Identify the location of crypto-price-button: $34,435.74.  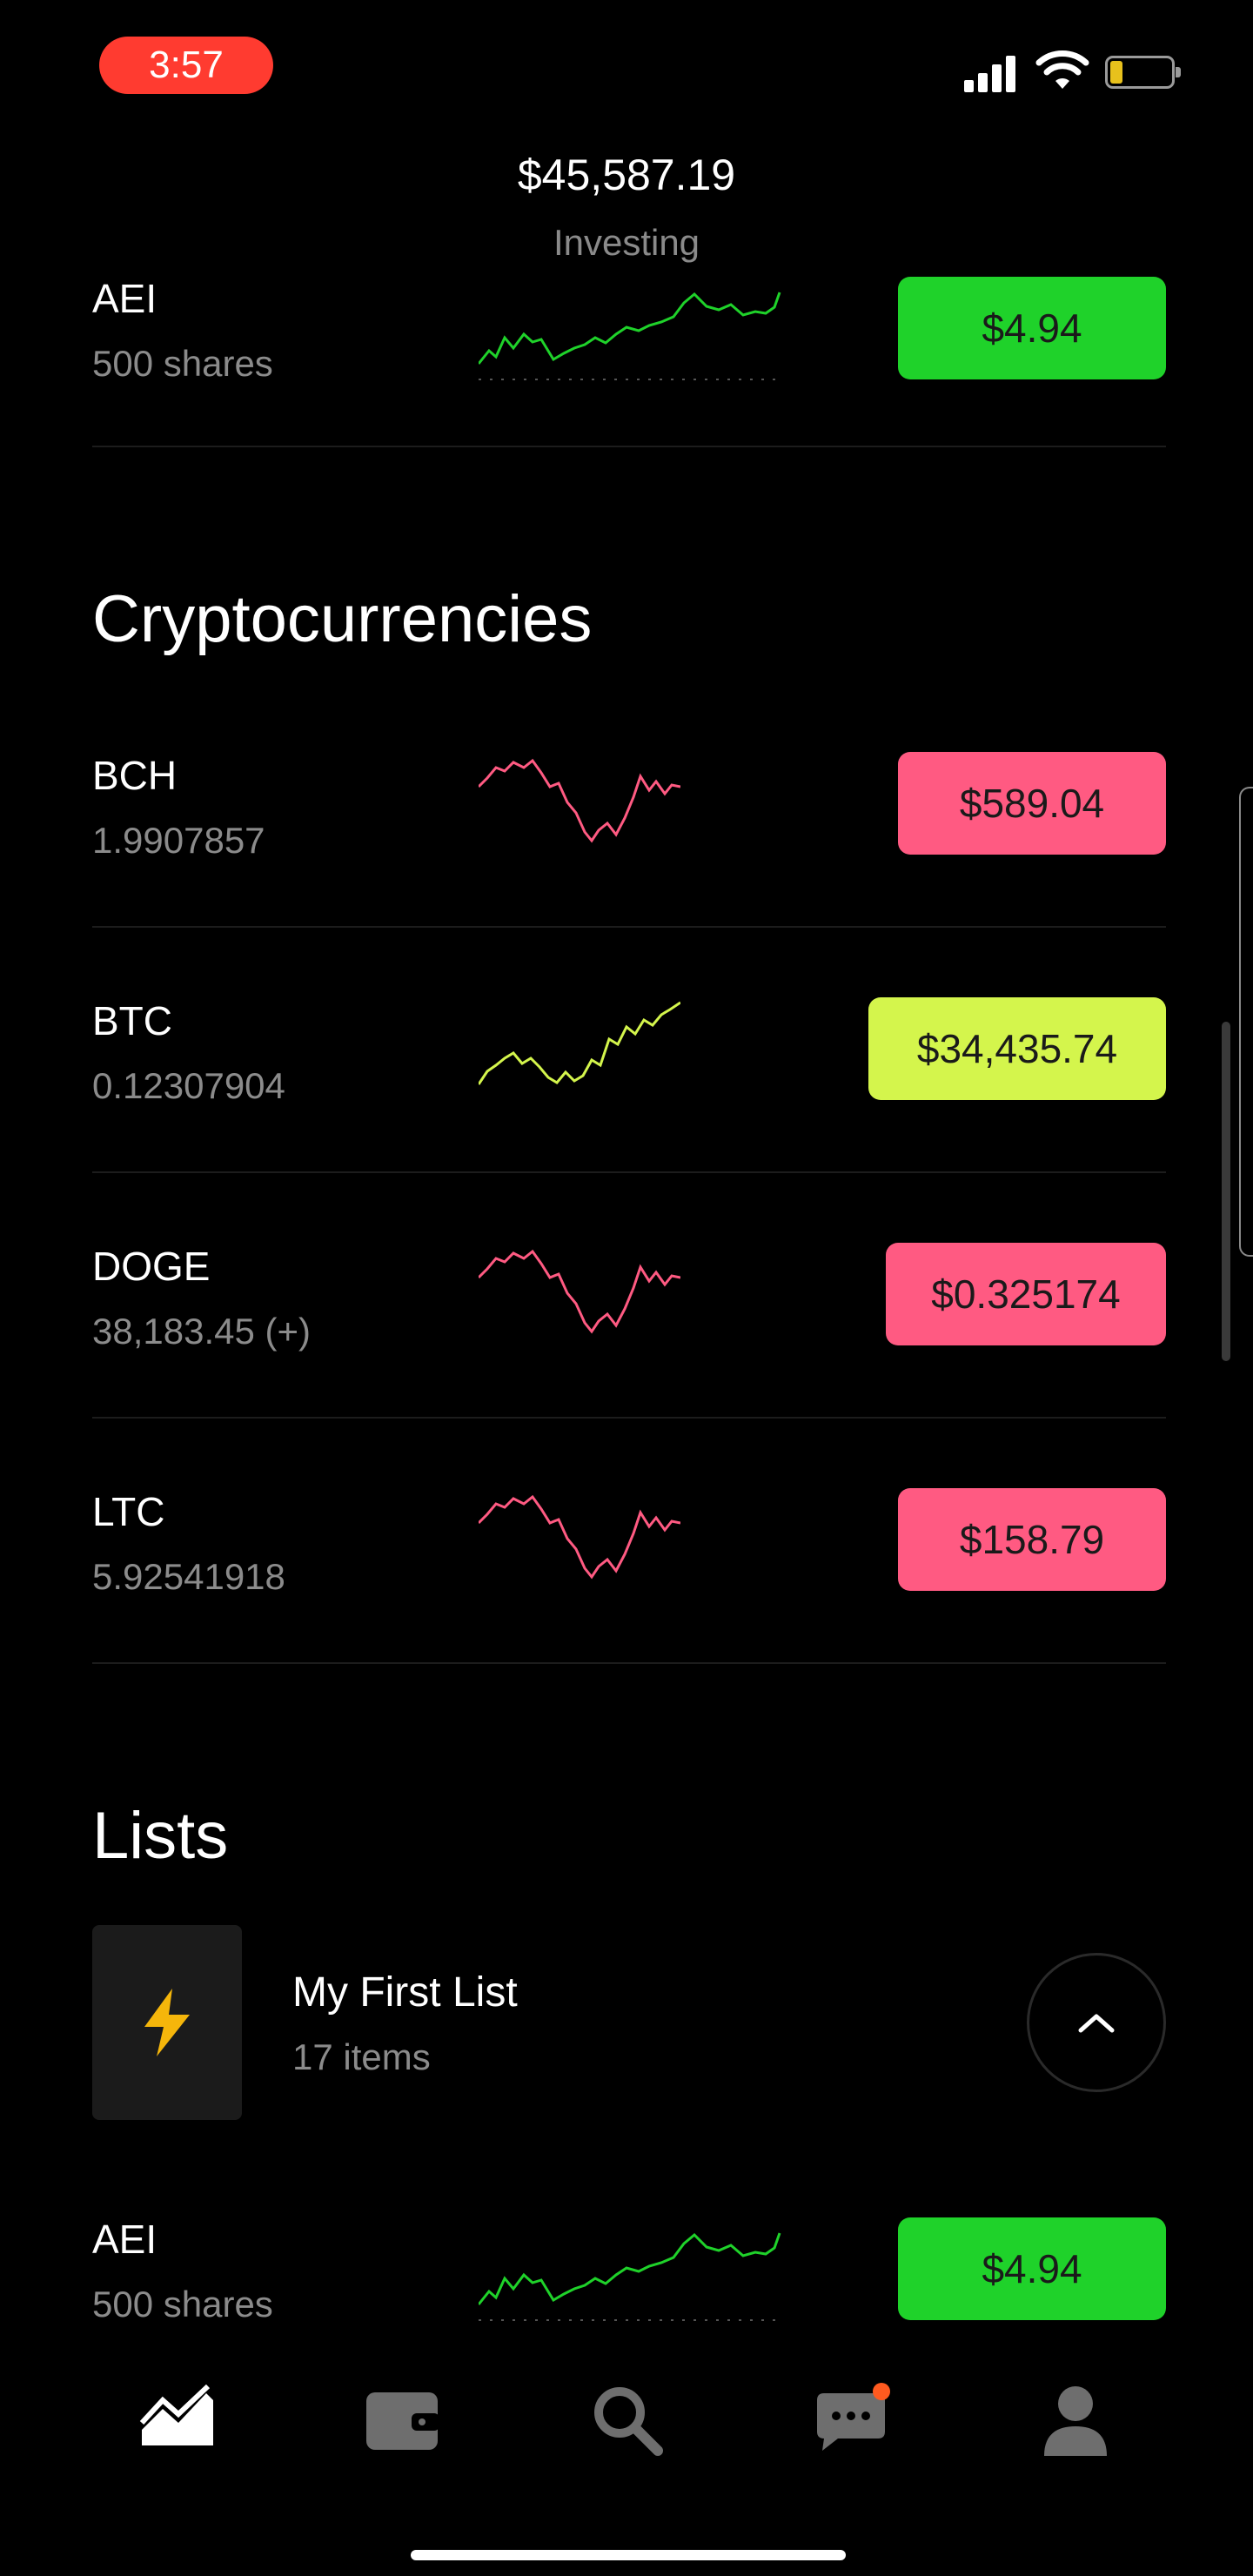
(1017, 1048).